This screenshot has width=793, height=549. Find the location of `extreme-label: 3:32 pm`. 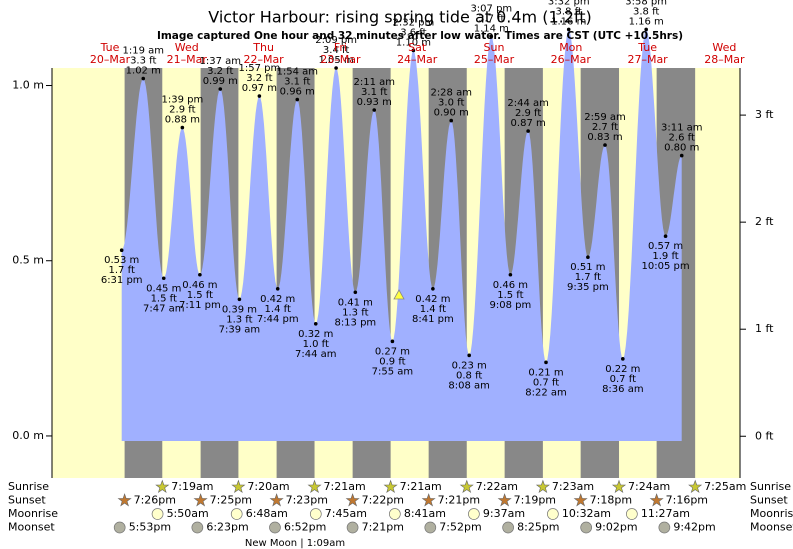

extreme-label: 3:32 pm is located at coordinates (569, 3).